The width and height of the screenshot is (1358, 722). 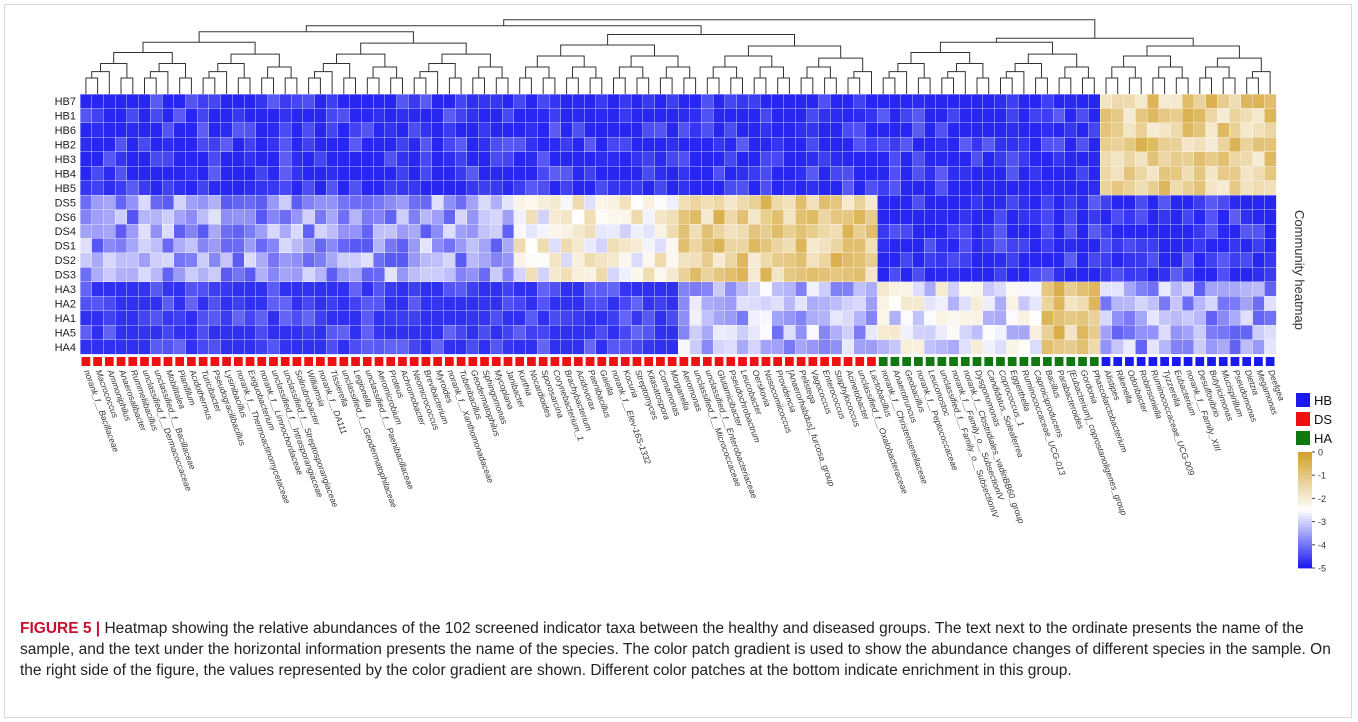 I want to click on colorbar-tick-label: -4, so click(x=1322, y=545).